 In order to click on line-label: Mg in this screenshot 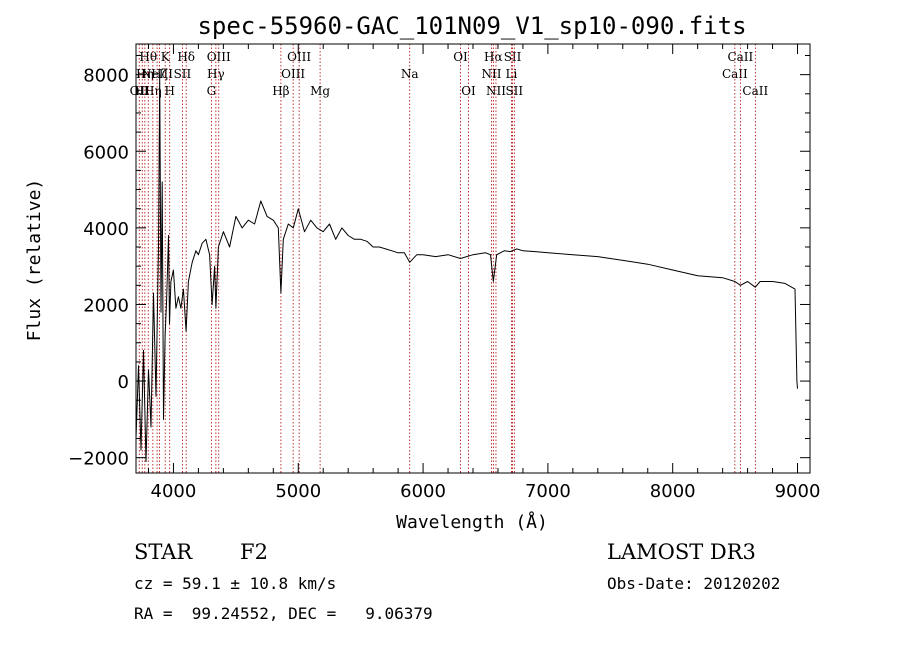, I will do `click(320, 91)`.